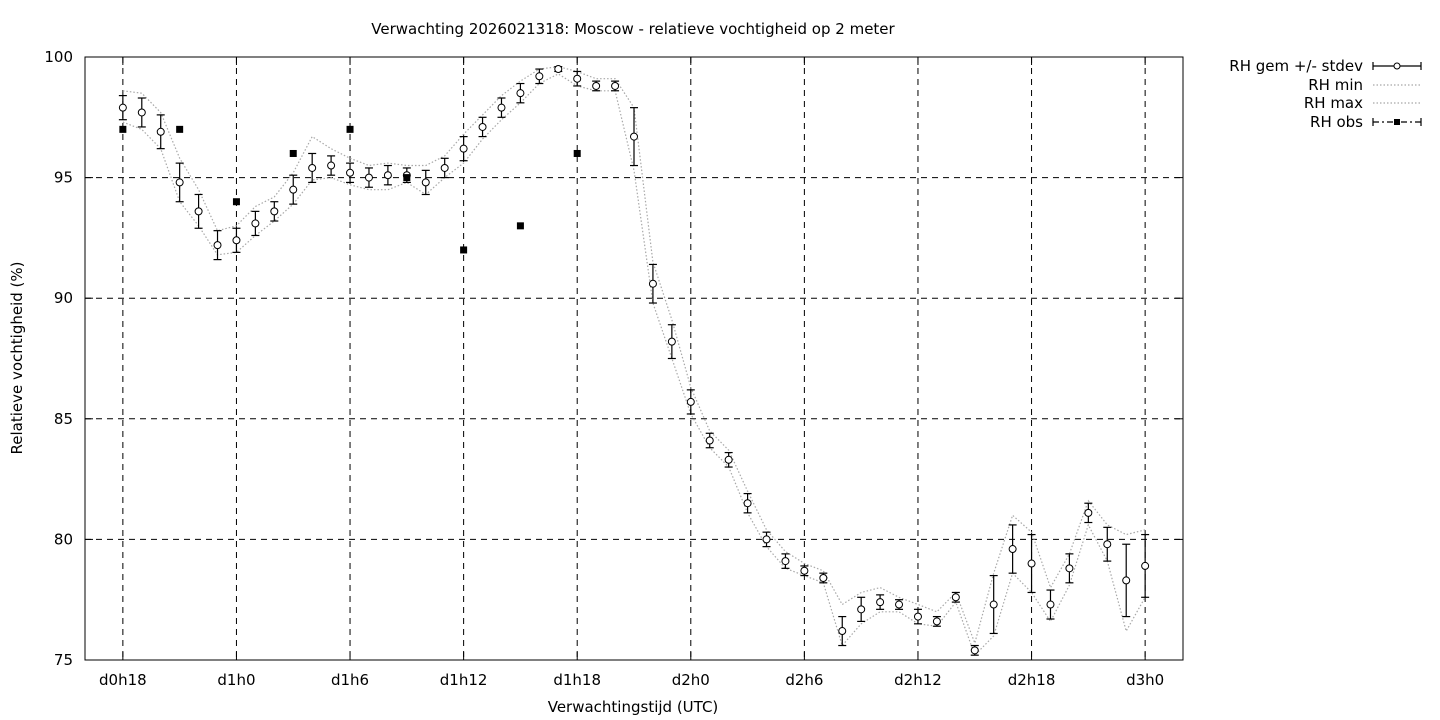 The width and height of the screenshot is (1440, 720). I want to click on y-axis-label: Relatieve vochtigheid (%), so click(17, 357).